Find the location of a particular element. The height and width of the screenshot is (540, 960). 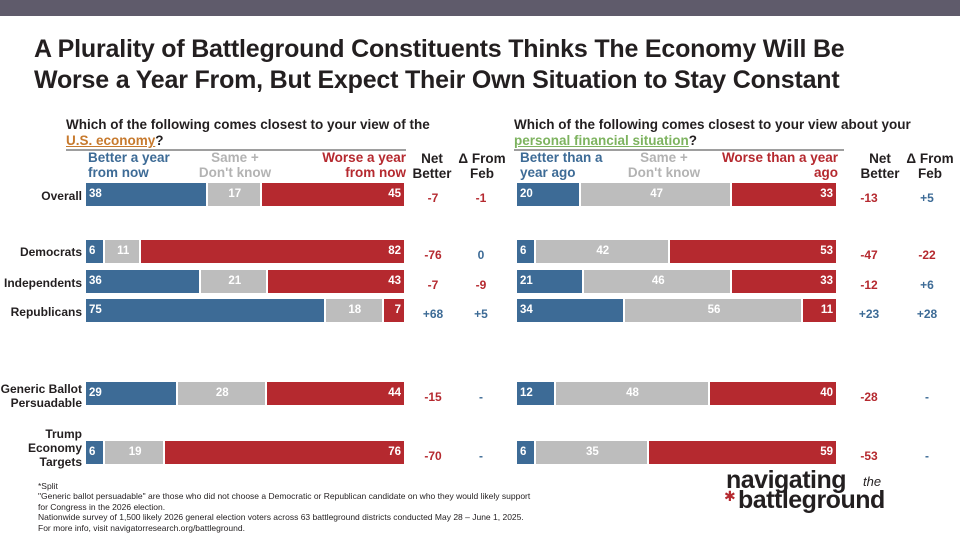

logo-line-2: battleground is located at coordinates (811, 500).